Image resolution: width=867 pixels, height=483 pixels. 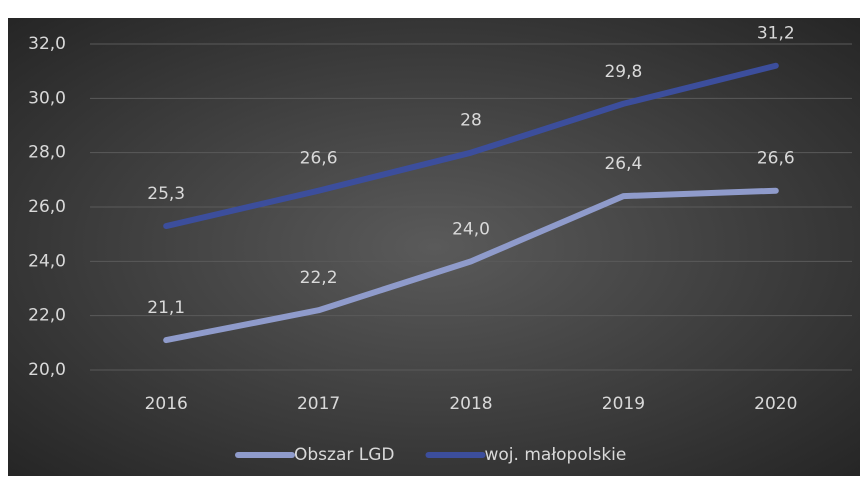 What do you see at coordinates (47, 370) in the screenshot?
I see `y-tick-label: 20,0` at bounding box center [47, 370].